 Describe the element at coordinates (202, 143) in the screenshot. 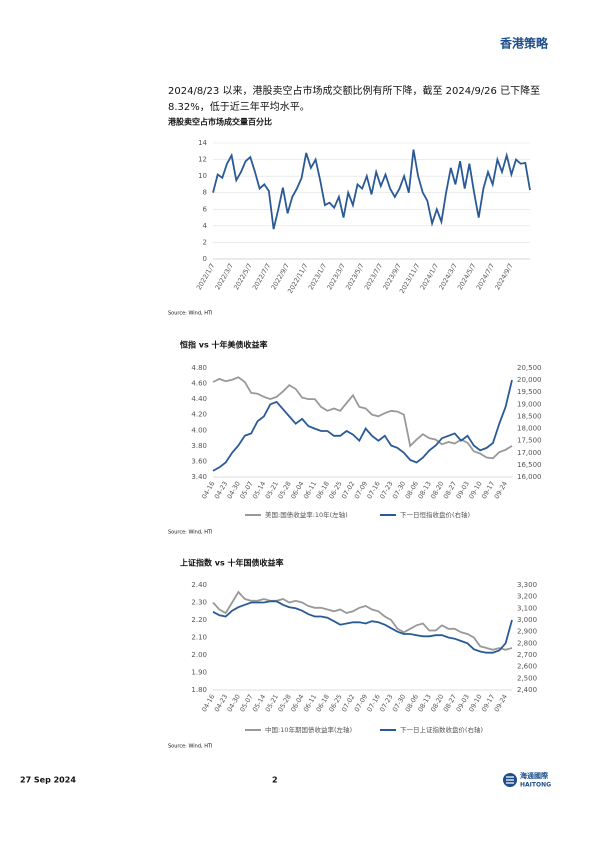

I see `y-tick-label: 14` at that location.